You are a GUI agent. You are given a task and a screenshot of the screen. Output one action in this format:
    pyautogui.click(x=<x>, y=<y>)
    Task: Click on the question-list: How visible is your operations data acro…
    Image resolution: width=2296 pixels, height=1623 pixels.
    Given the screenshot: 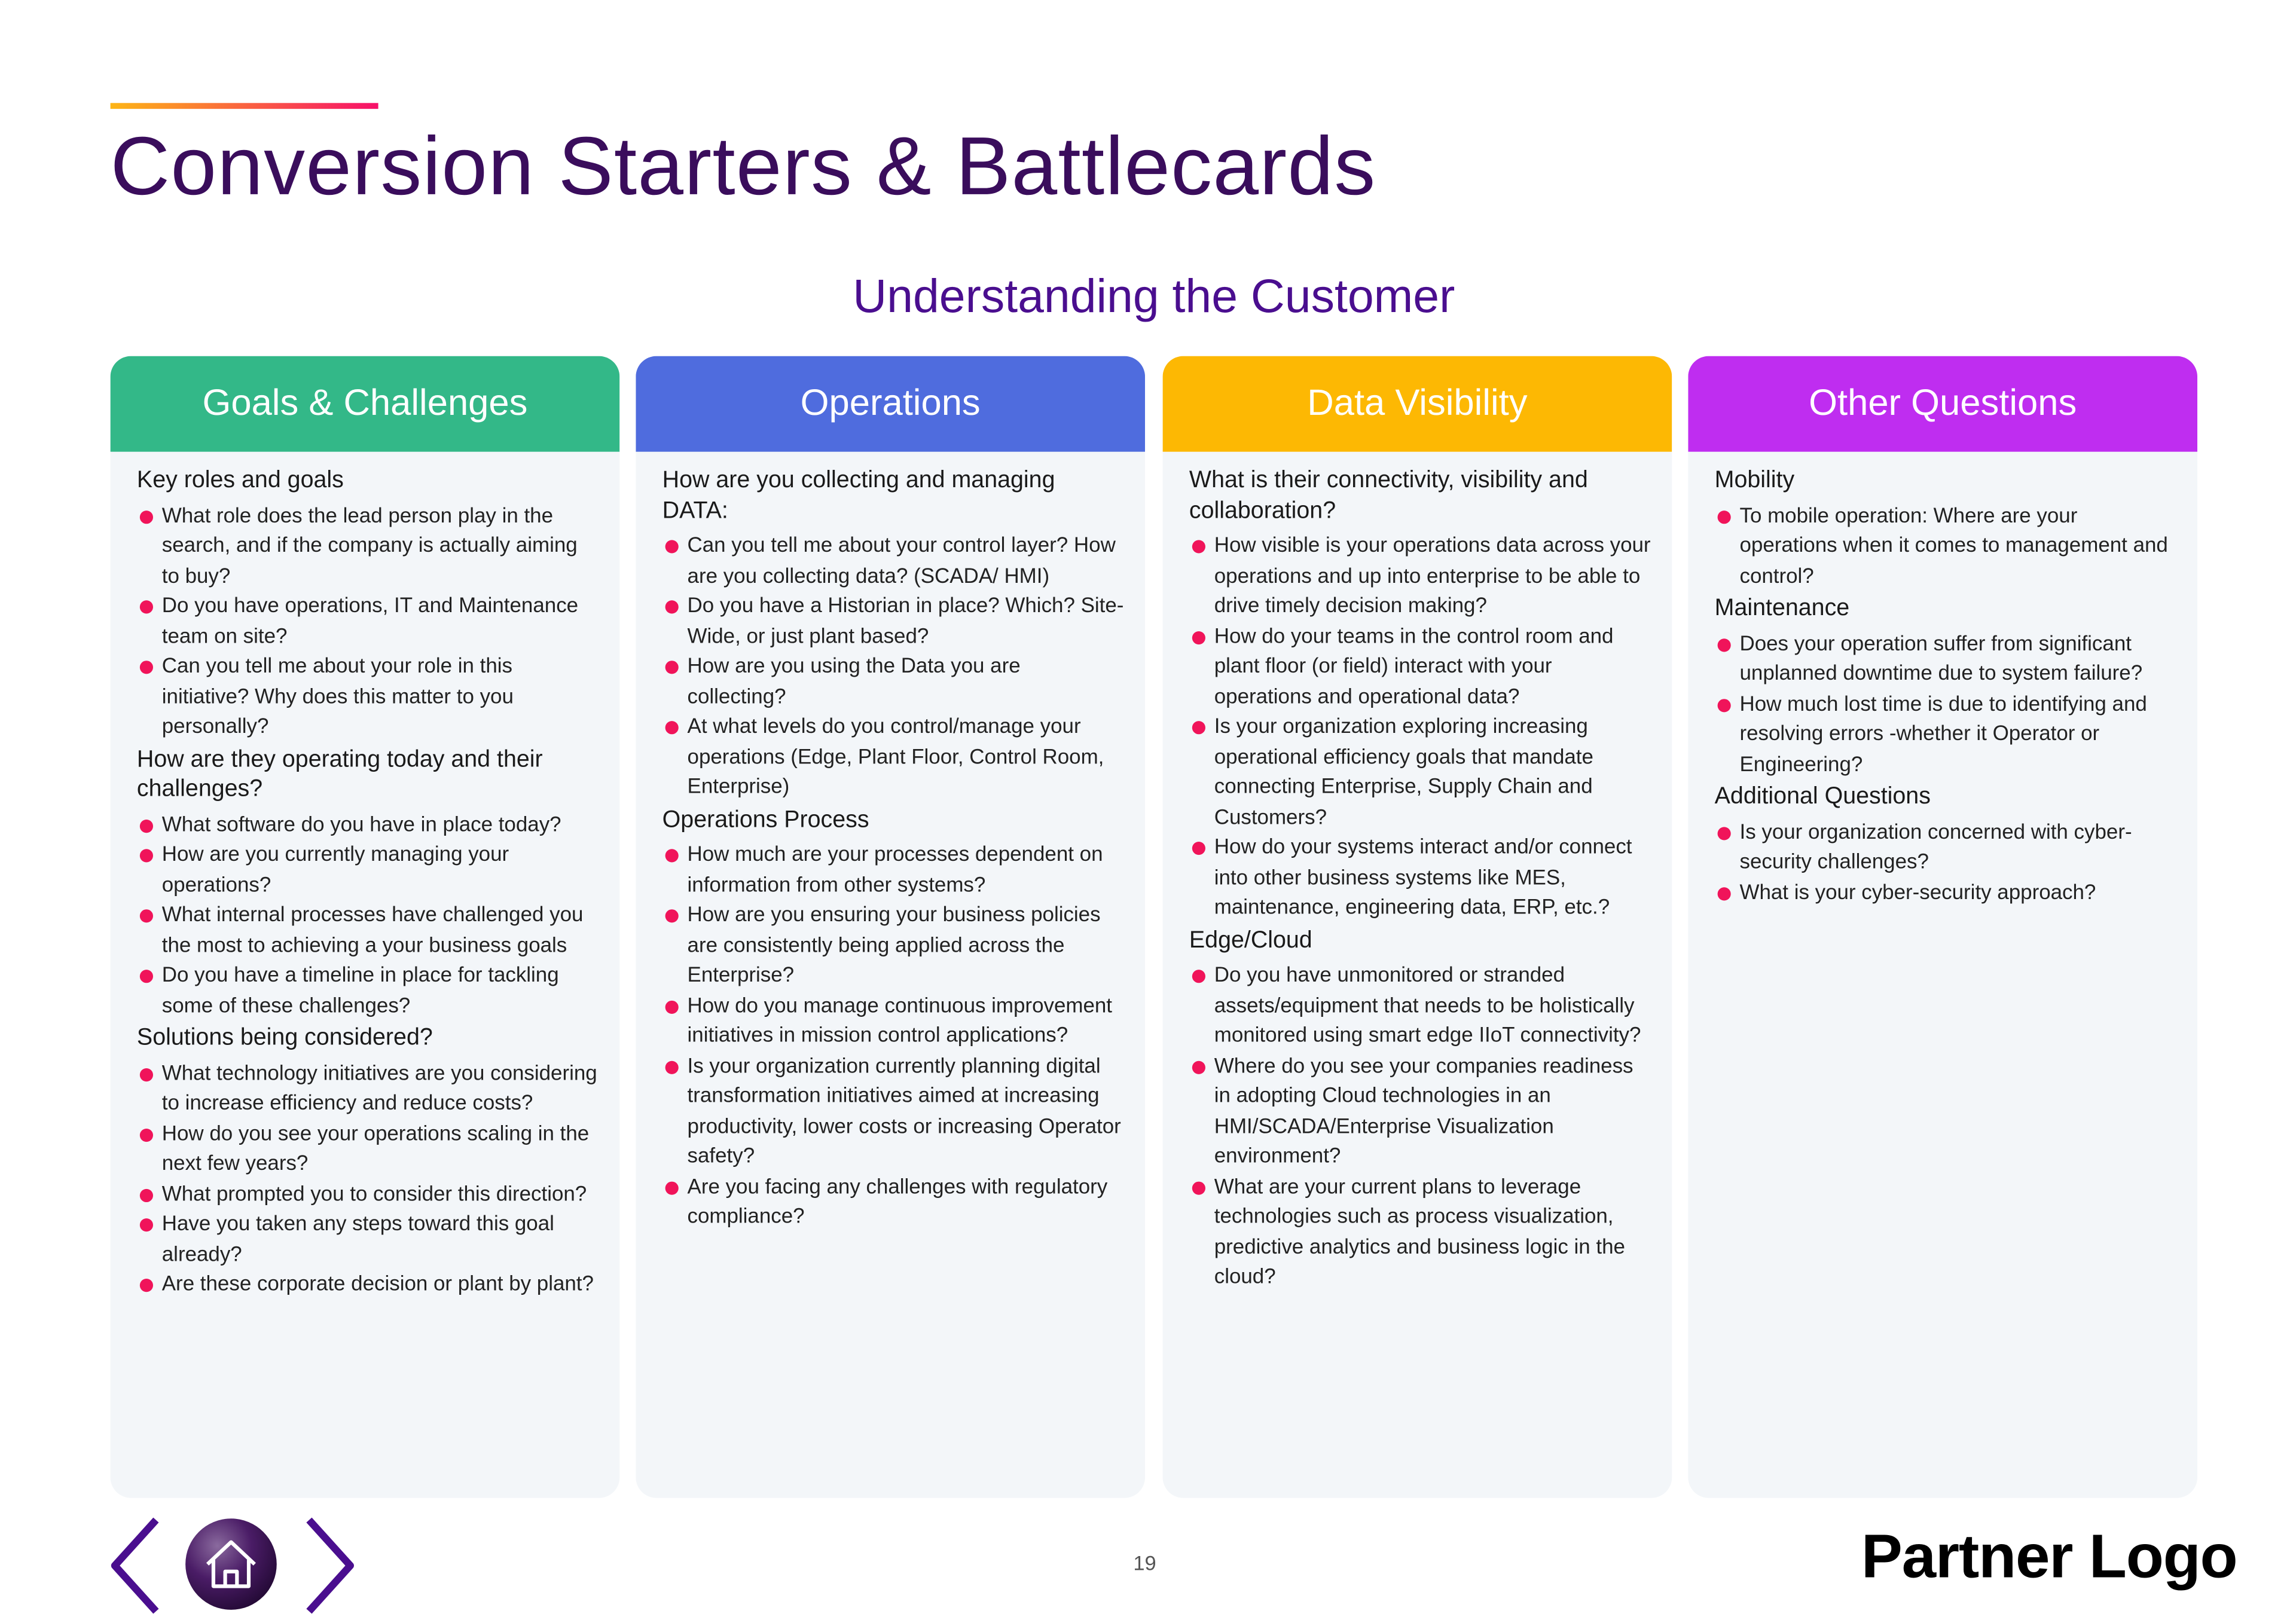 What is the action you would take?
    pyautogui.click(x=1420, y=728)
    